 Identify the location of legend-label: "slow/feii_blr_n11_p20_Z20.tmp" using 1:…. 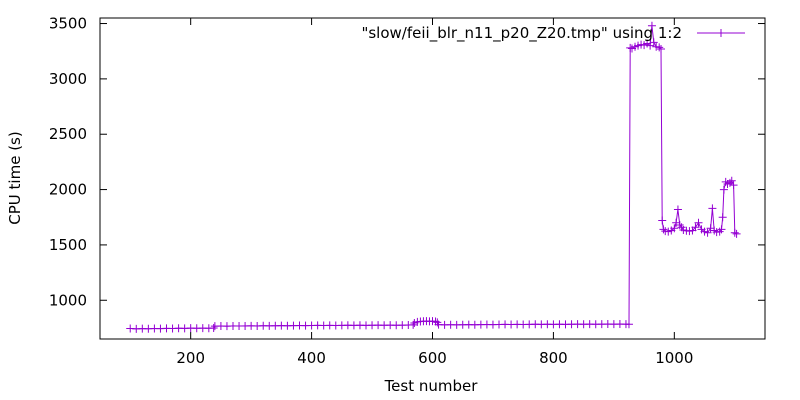
(521, 33).